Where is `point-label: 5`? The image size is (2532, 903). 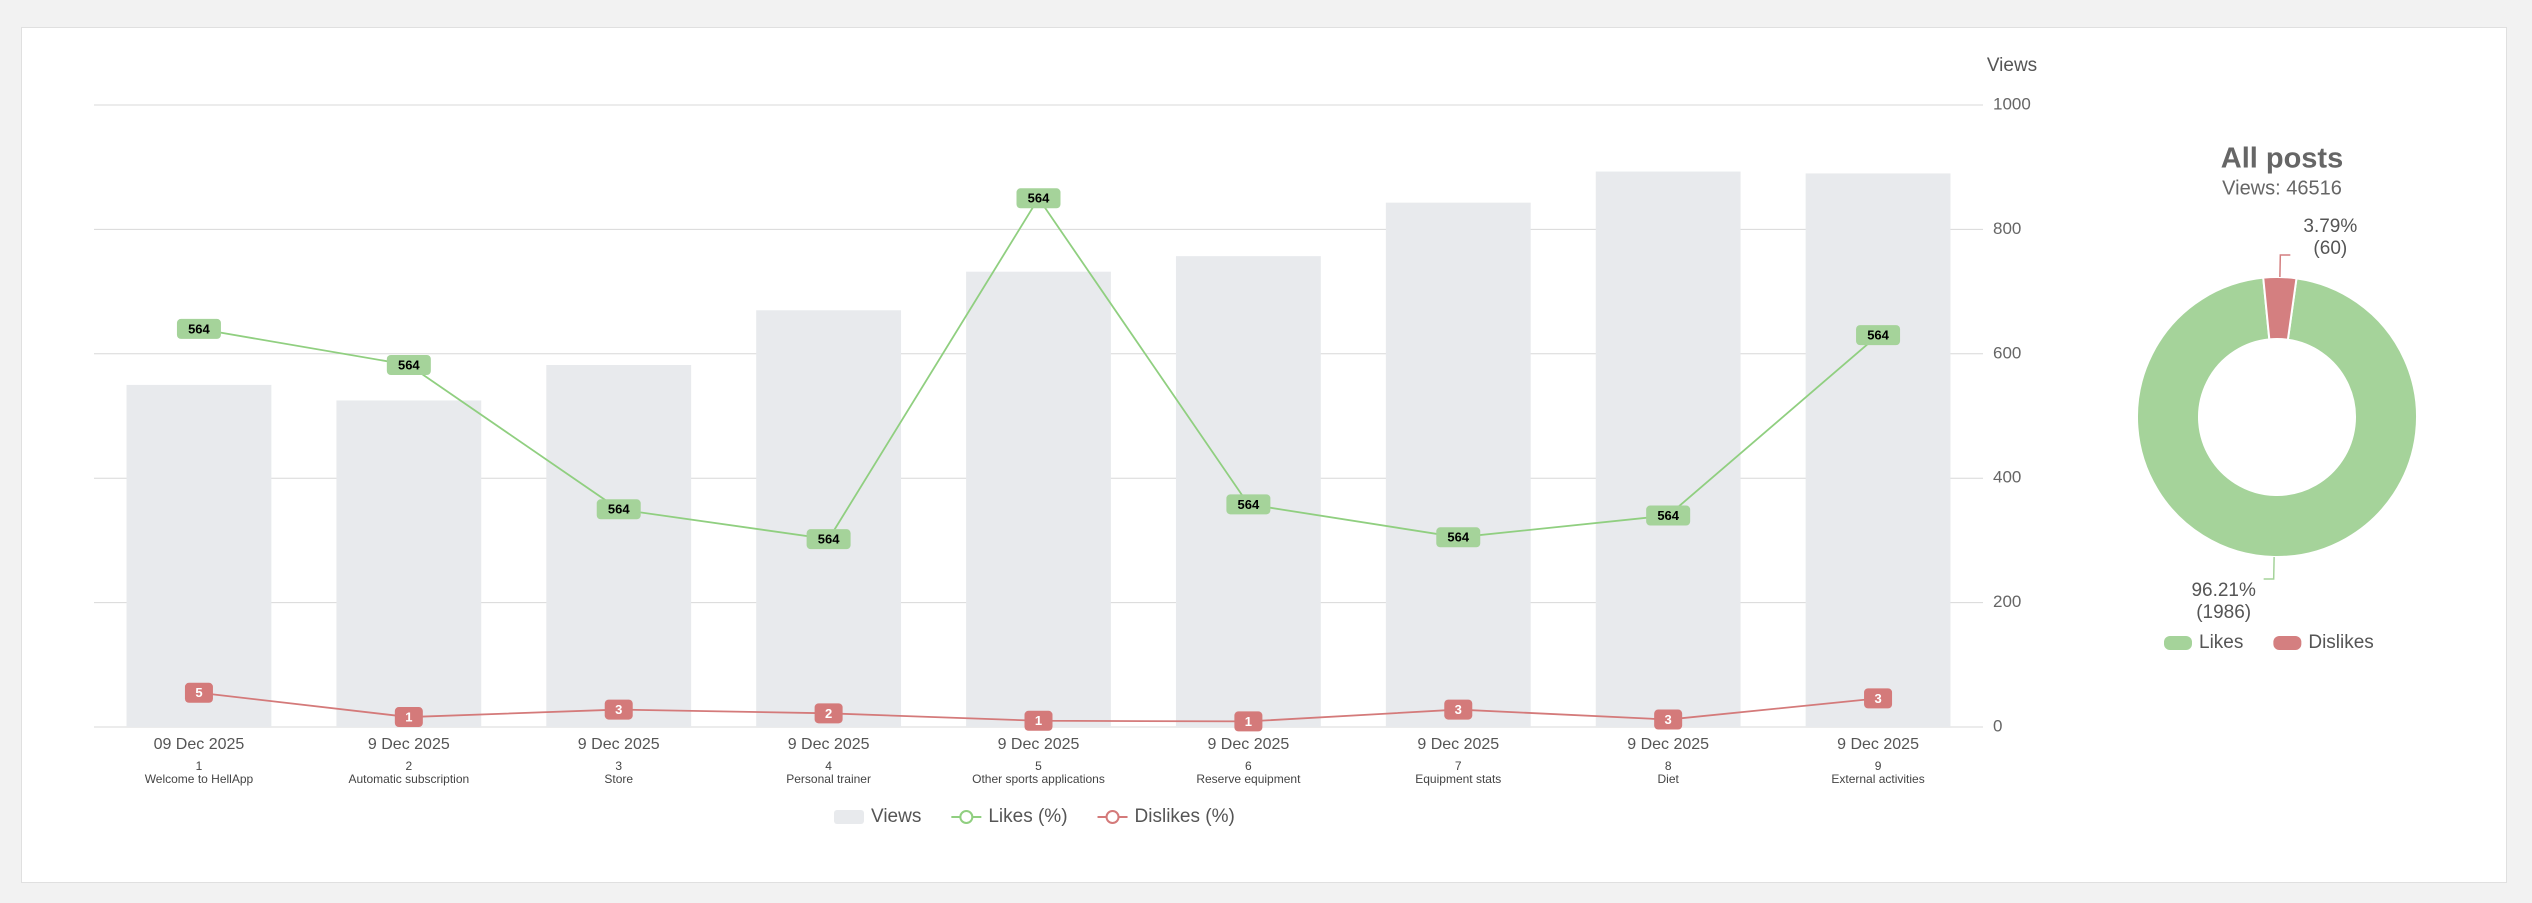 point-label: 5 is located at coordinates (198, 692).